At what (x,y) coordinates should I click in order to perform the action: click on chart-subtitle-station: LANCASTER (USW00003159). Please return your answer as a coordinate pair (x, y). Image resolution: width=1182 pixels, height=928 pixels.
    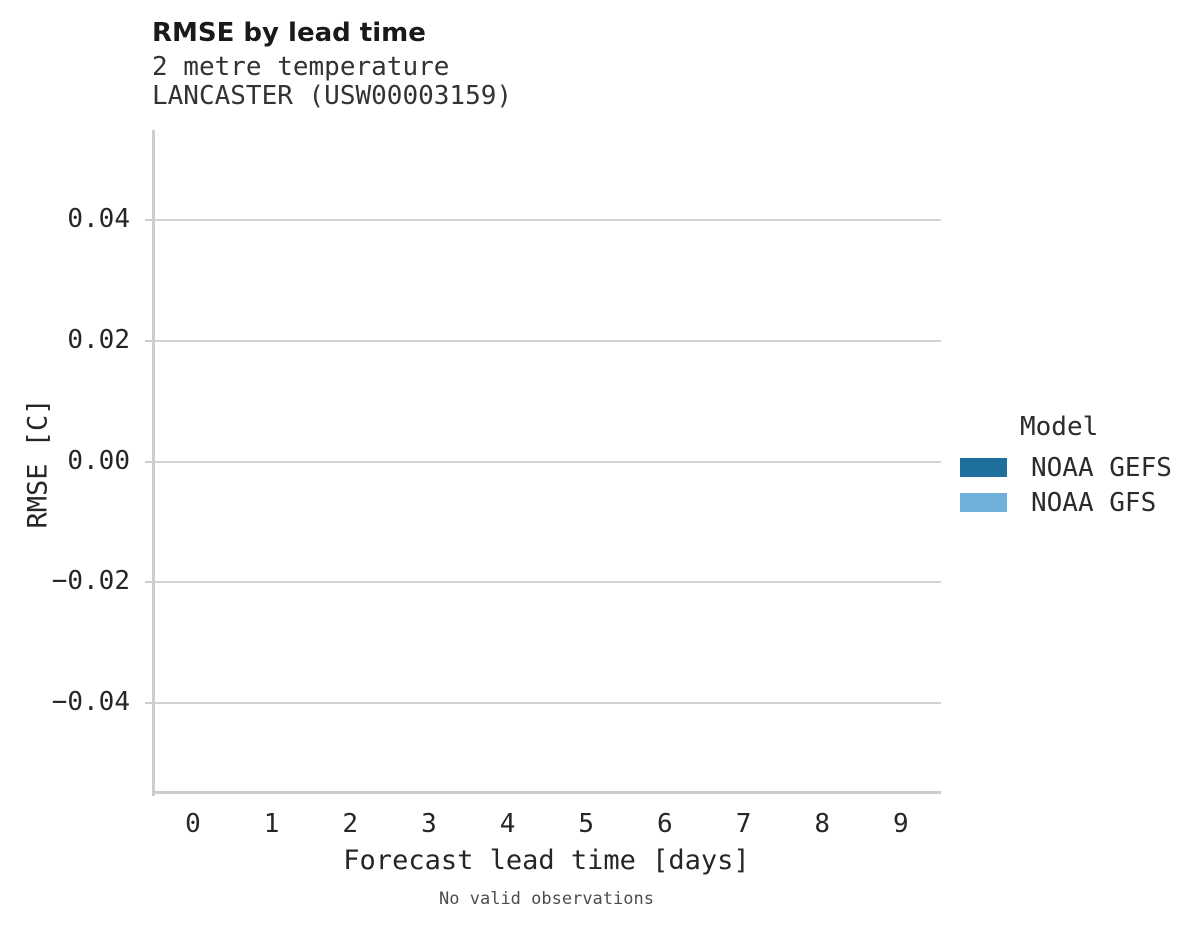
    Looking at the image, I should click on (332, 96).